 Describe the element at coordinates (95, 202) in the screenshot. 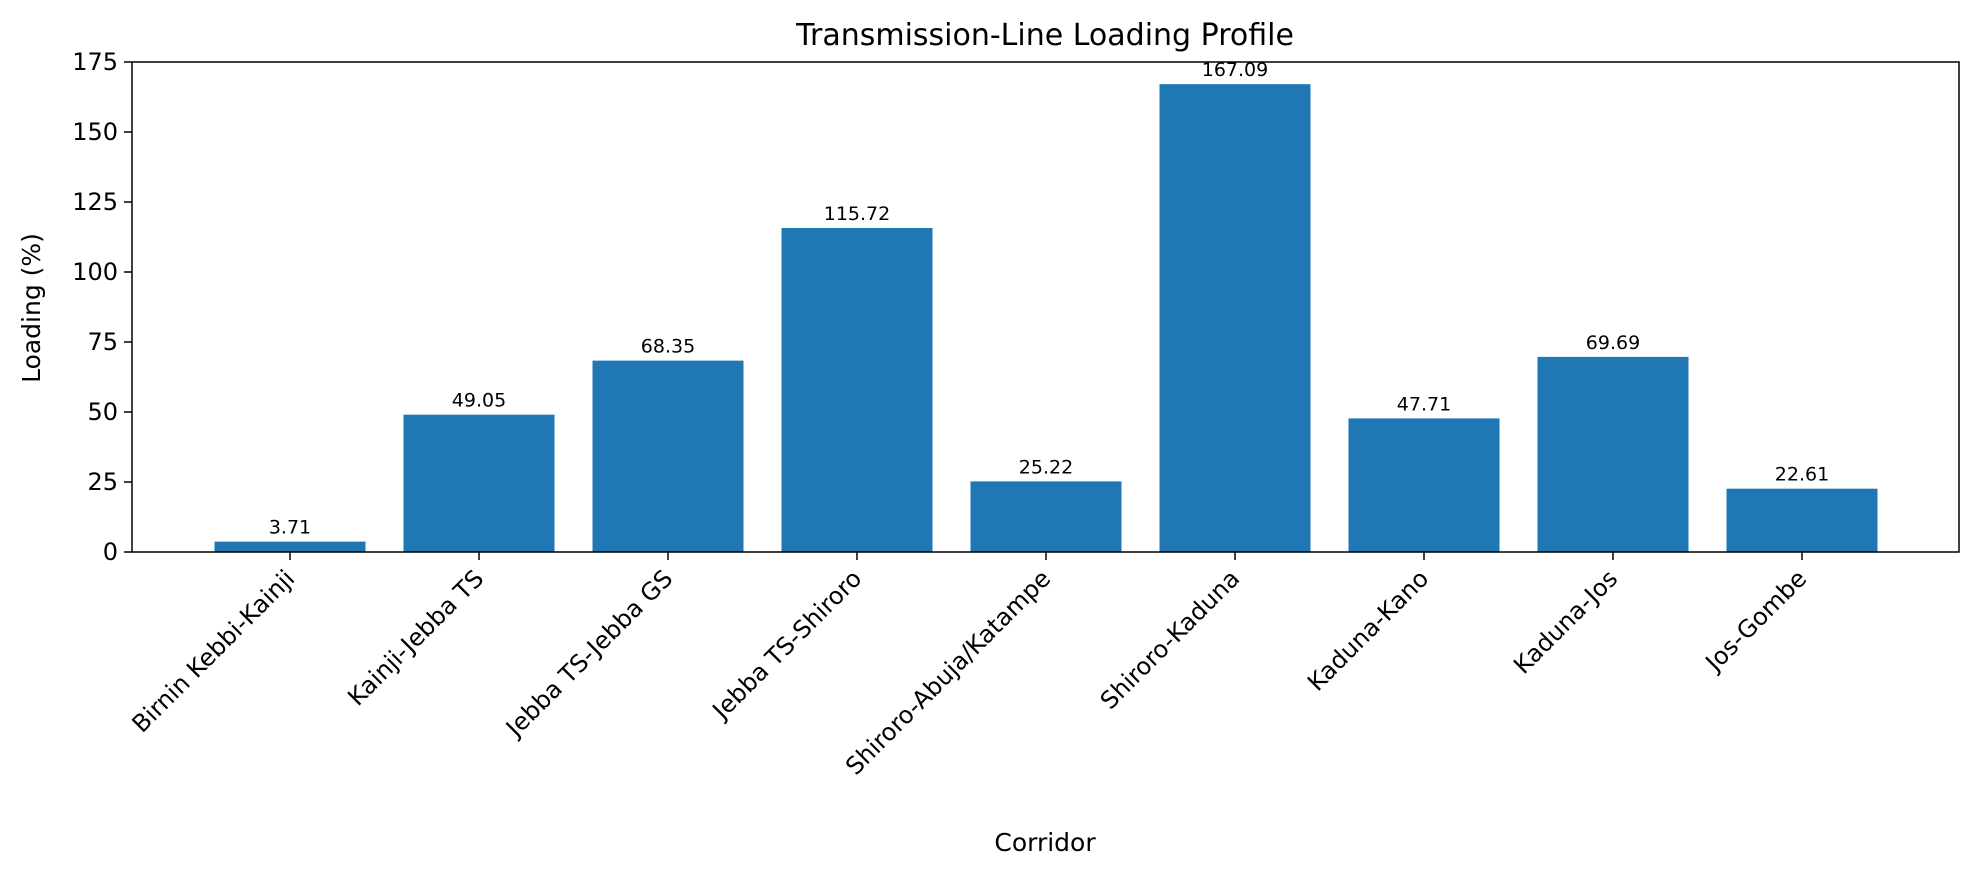

I see `y-tick-label-6: 125` at that location.